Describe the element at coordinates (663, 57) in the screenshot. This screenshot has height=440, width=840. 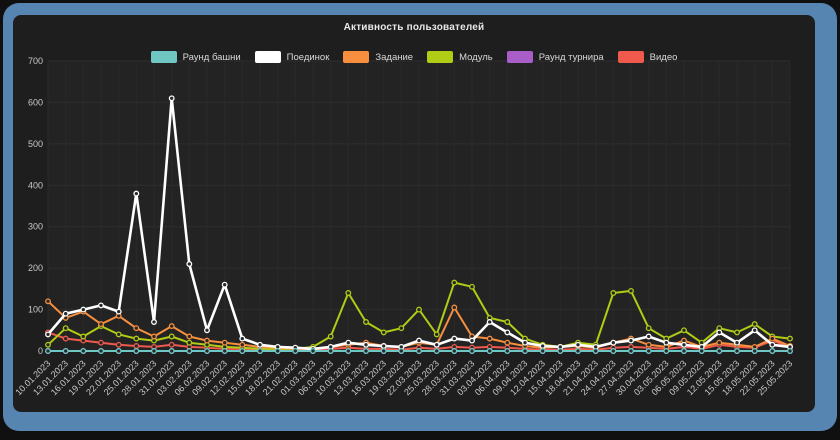
I see `legend-label-5: Видео` at that location.